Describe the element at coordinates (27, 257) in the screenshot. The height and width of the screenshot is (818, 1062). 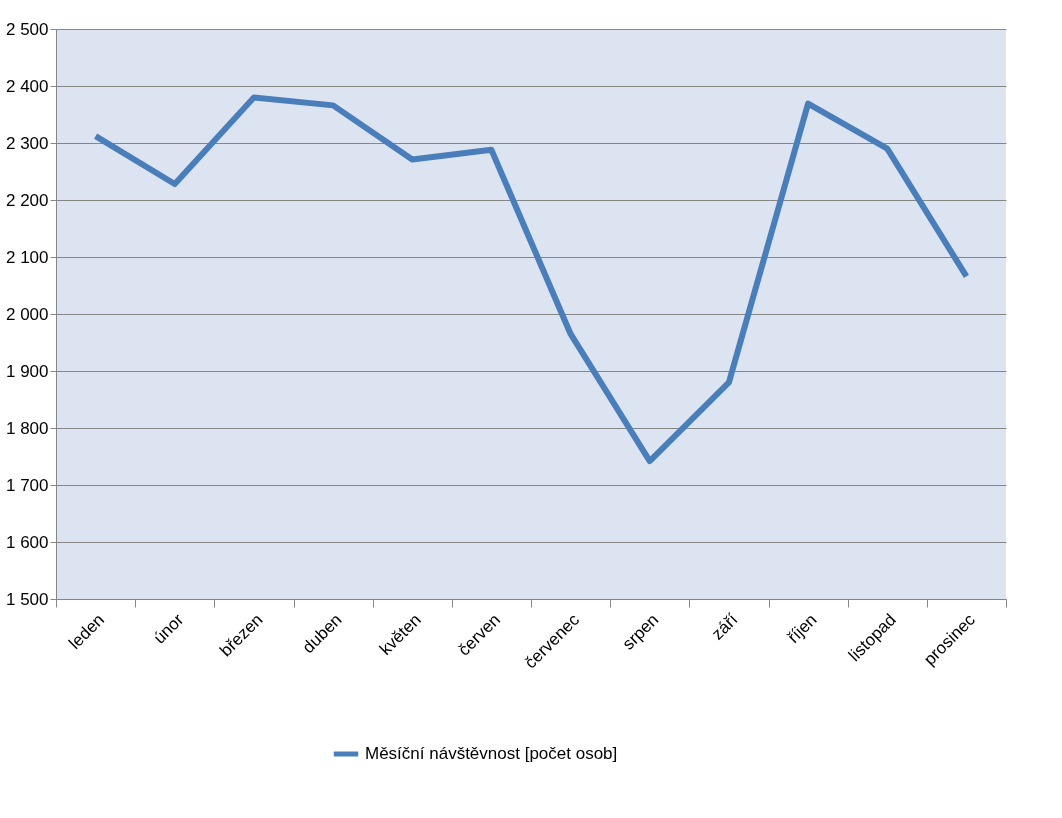
I see `y-tick-label: 2 100` at that location.